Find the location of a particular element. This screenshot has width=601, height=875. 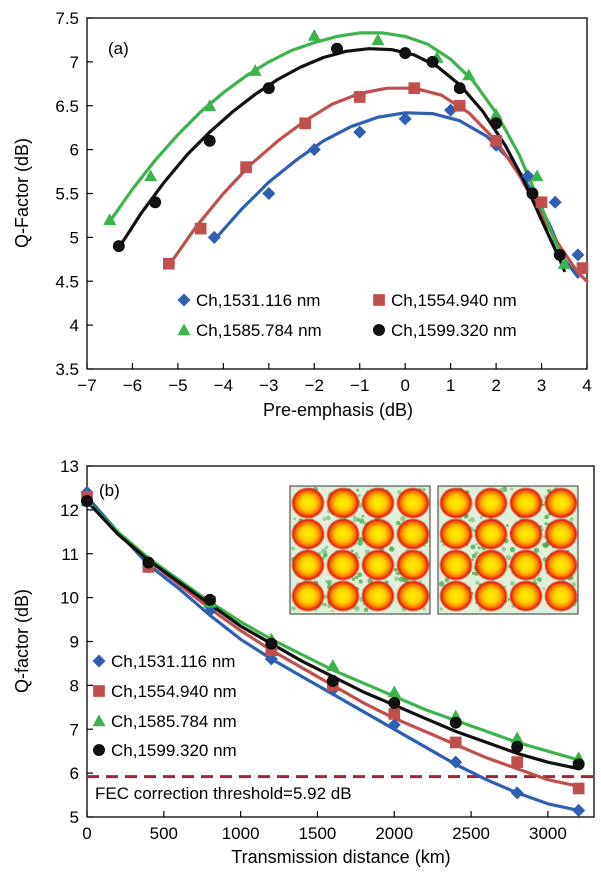

y-tick-label: 4 is located at coordinates (74, 325).